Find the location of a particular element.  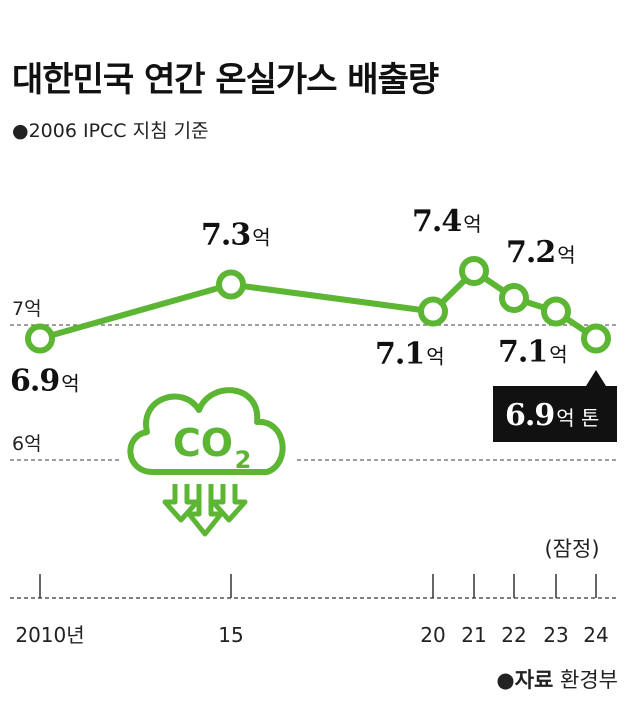

svg-text: CO is located at coordinates (203, 443).